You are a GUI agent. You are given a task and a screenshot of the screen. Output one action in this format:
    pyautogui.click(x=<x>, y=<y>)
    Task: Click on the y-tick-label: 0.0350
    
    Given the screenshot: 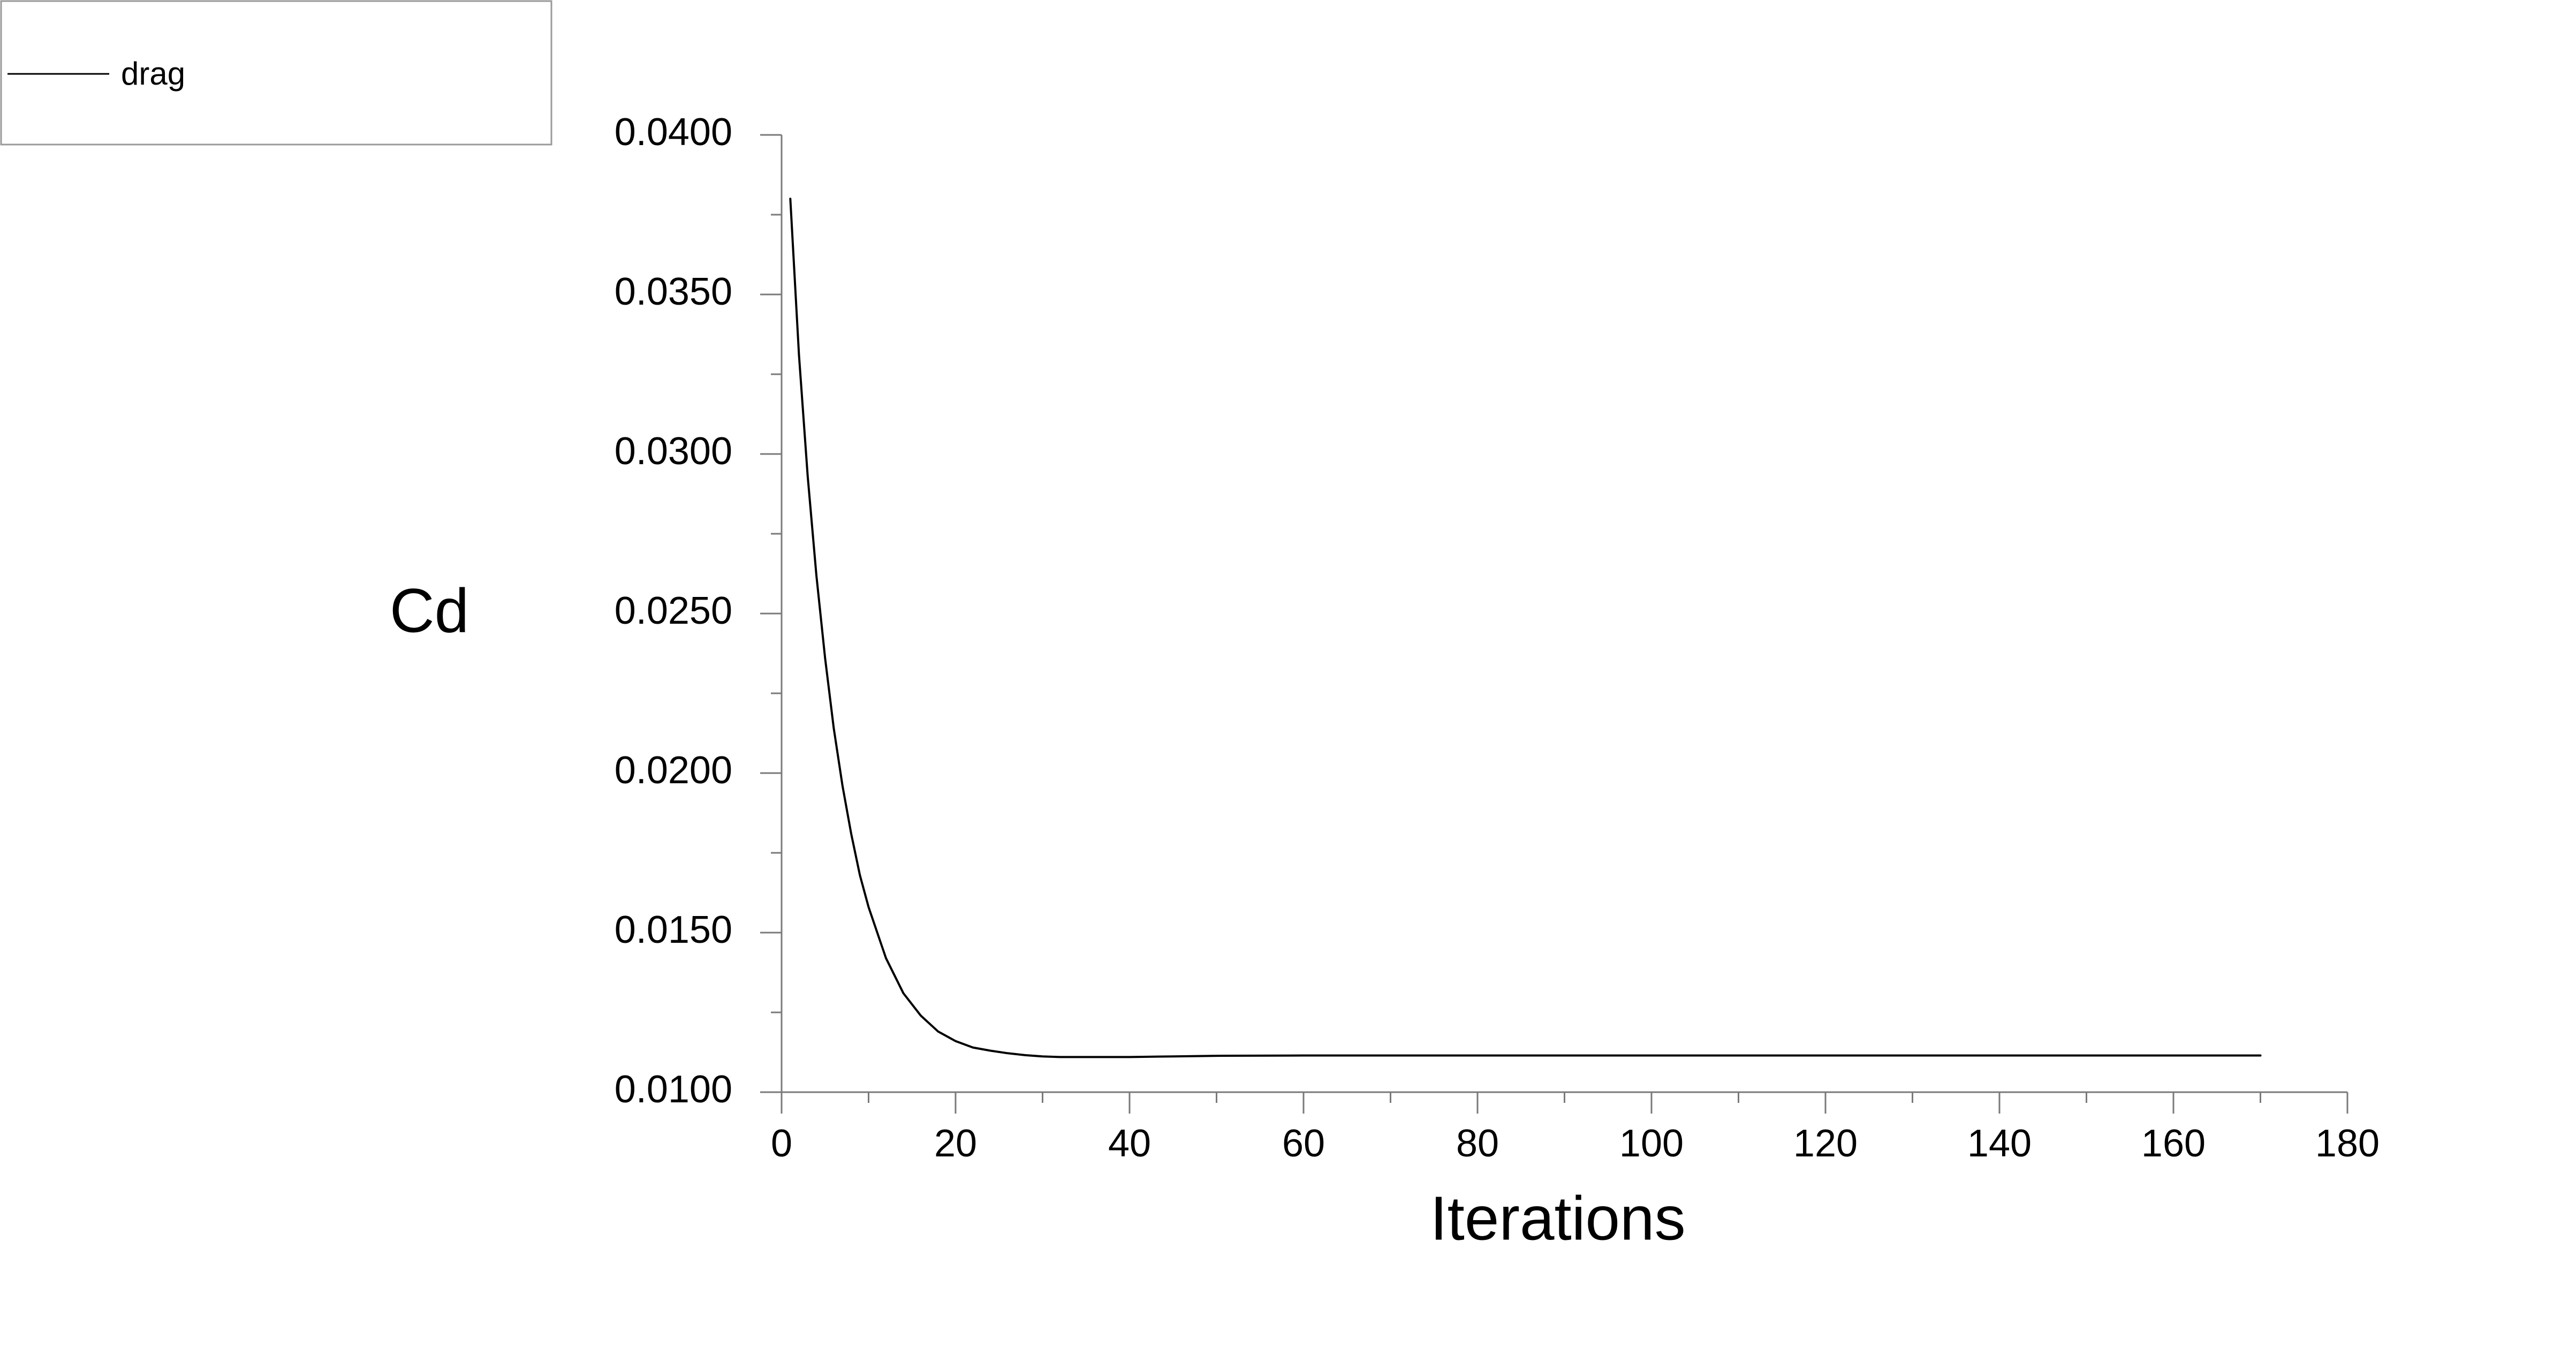 What is the action you would take?
    pyautogui.click(x=673, y=291)
    